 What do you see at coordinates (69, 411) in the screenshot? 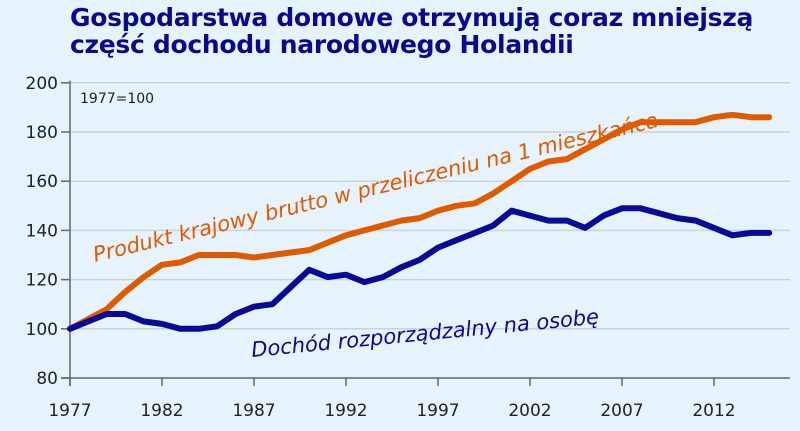
I see `x-tick-label: 1977` at bounding box center [69, 411].